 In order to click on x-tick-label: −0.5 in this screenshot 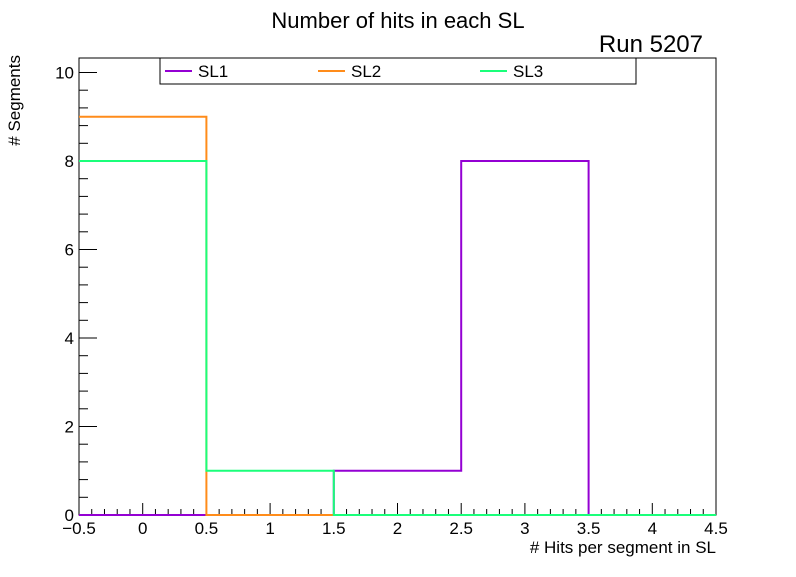, I will do `click(79, 528)`.